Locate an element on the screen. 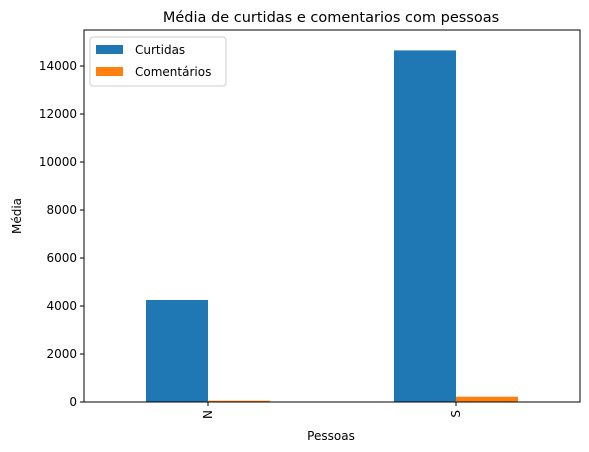 Image resolution: width=589 pixels, height=452 pixels. legend-label-curtidas: Curtidas is located at coordinates (160, 50).